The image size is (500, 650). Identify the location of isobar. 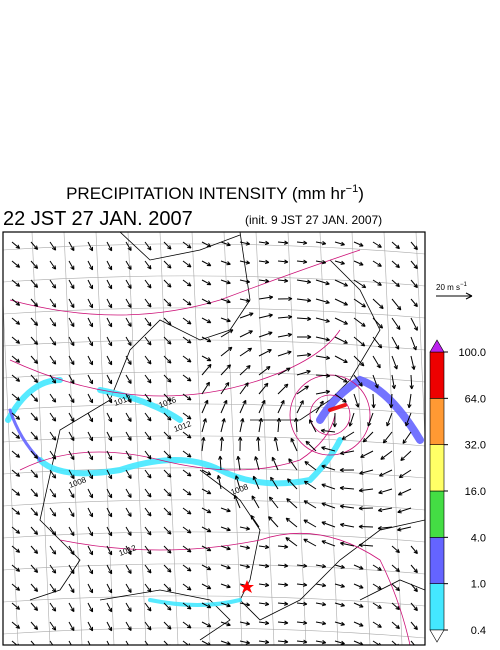
(177, 442).